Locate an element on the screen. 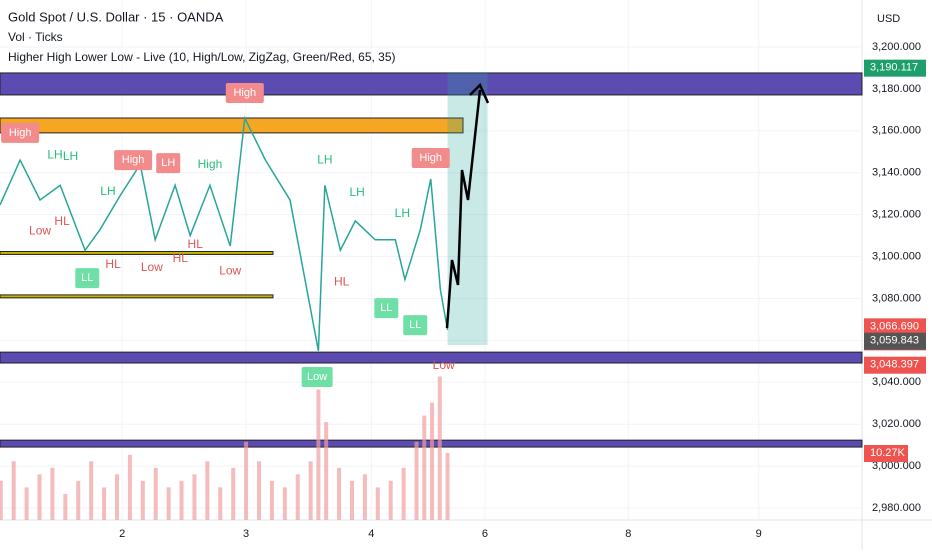  y-tick-label: 3,040.000 is located at coordinates (896, 382).